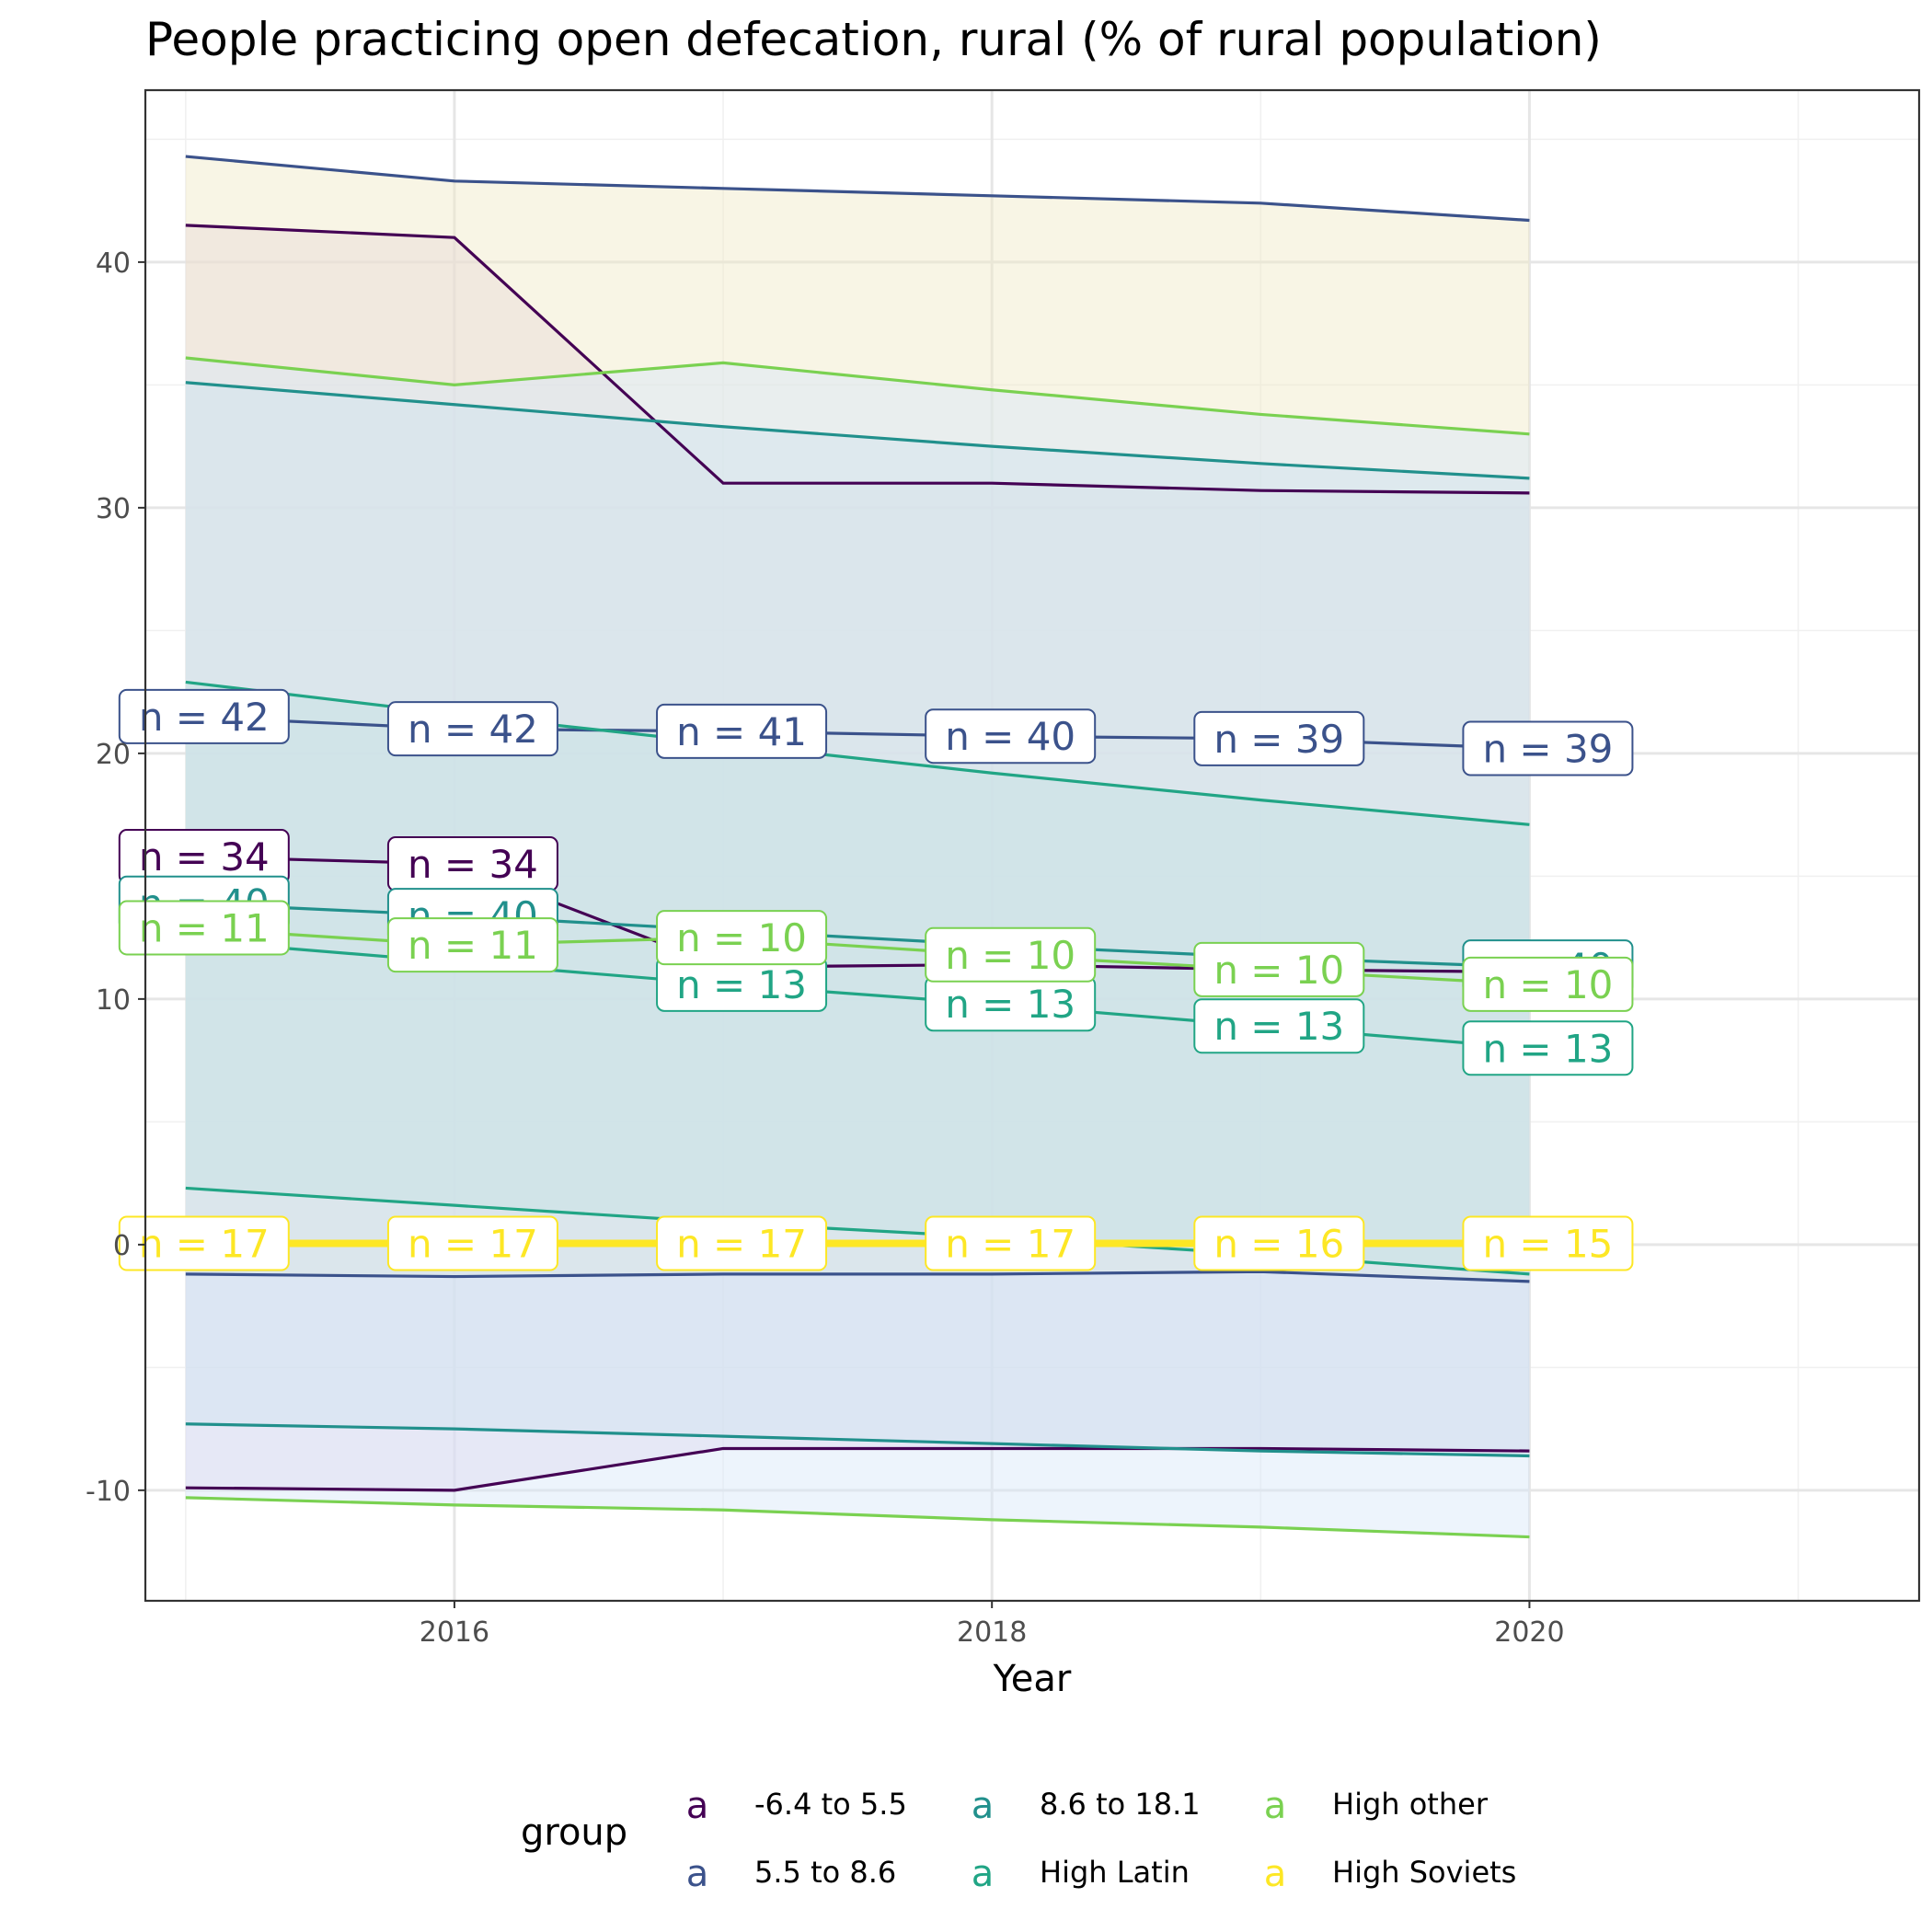 This screenshot has height=1932, width=1932. Describe the element at coordinates (825, 1872) in the screenshot. I see `legend-label: 5.5 to 8.6` at that location.